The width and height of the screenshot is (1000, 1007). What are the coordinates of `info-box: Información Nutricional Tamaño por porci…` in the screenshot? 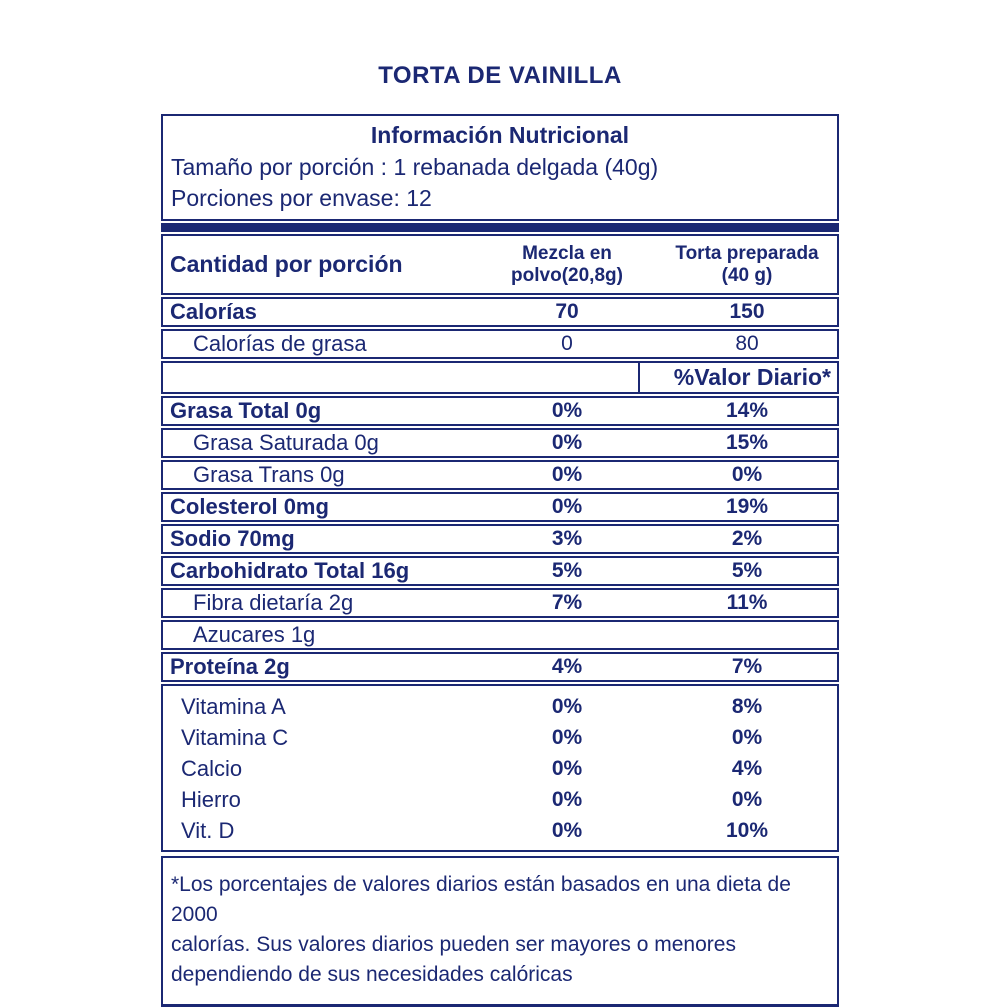 It's located at (500, 167).